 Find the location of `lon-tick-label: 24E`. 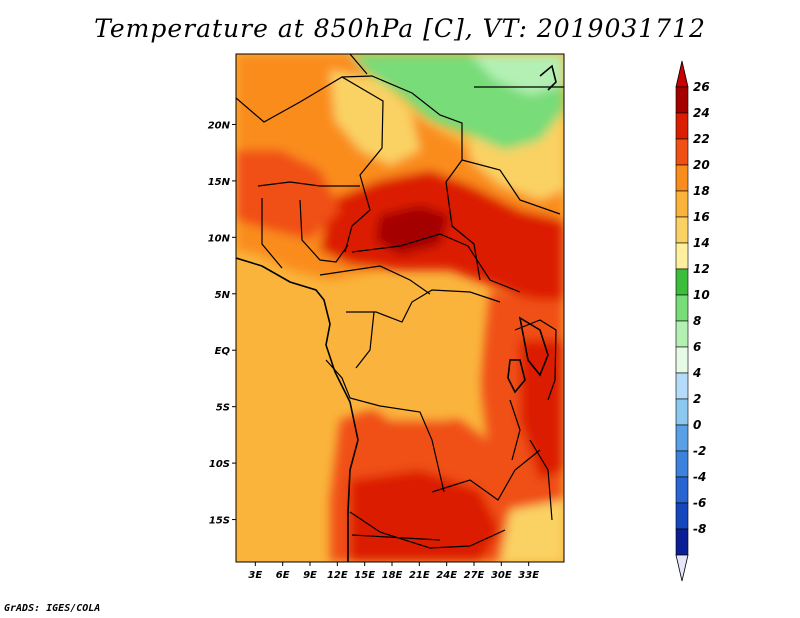

lon-tick-label: 24E is located at coordinates (446, 575).